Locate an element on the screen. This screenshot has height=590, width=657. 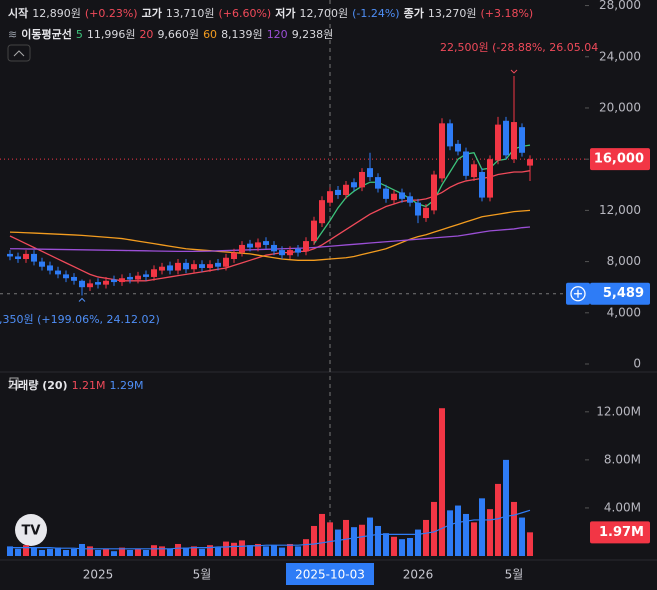
collapse-button is located at coordinates (19, 53).